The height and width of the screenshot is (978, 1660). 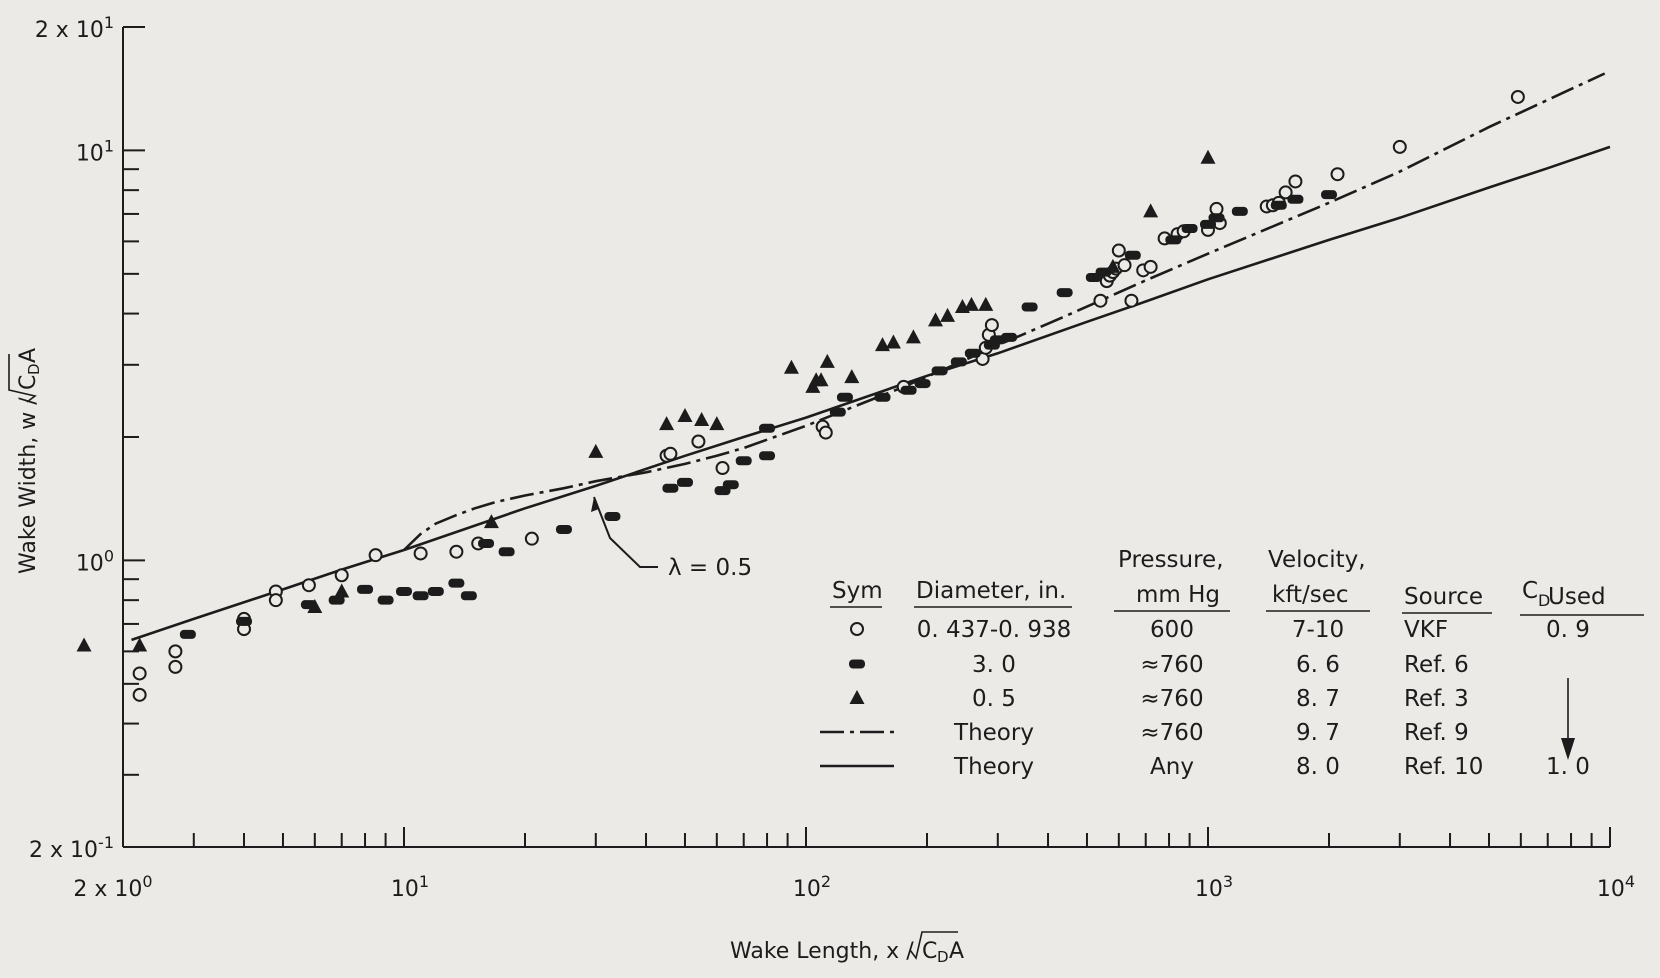 I want to click on legend-marker-filled-bar, so click(x=857, y=664).